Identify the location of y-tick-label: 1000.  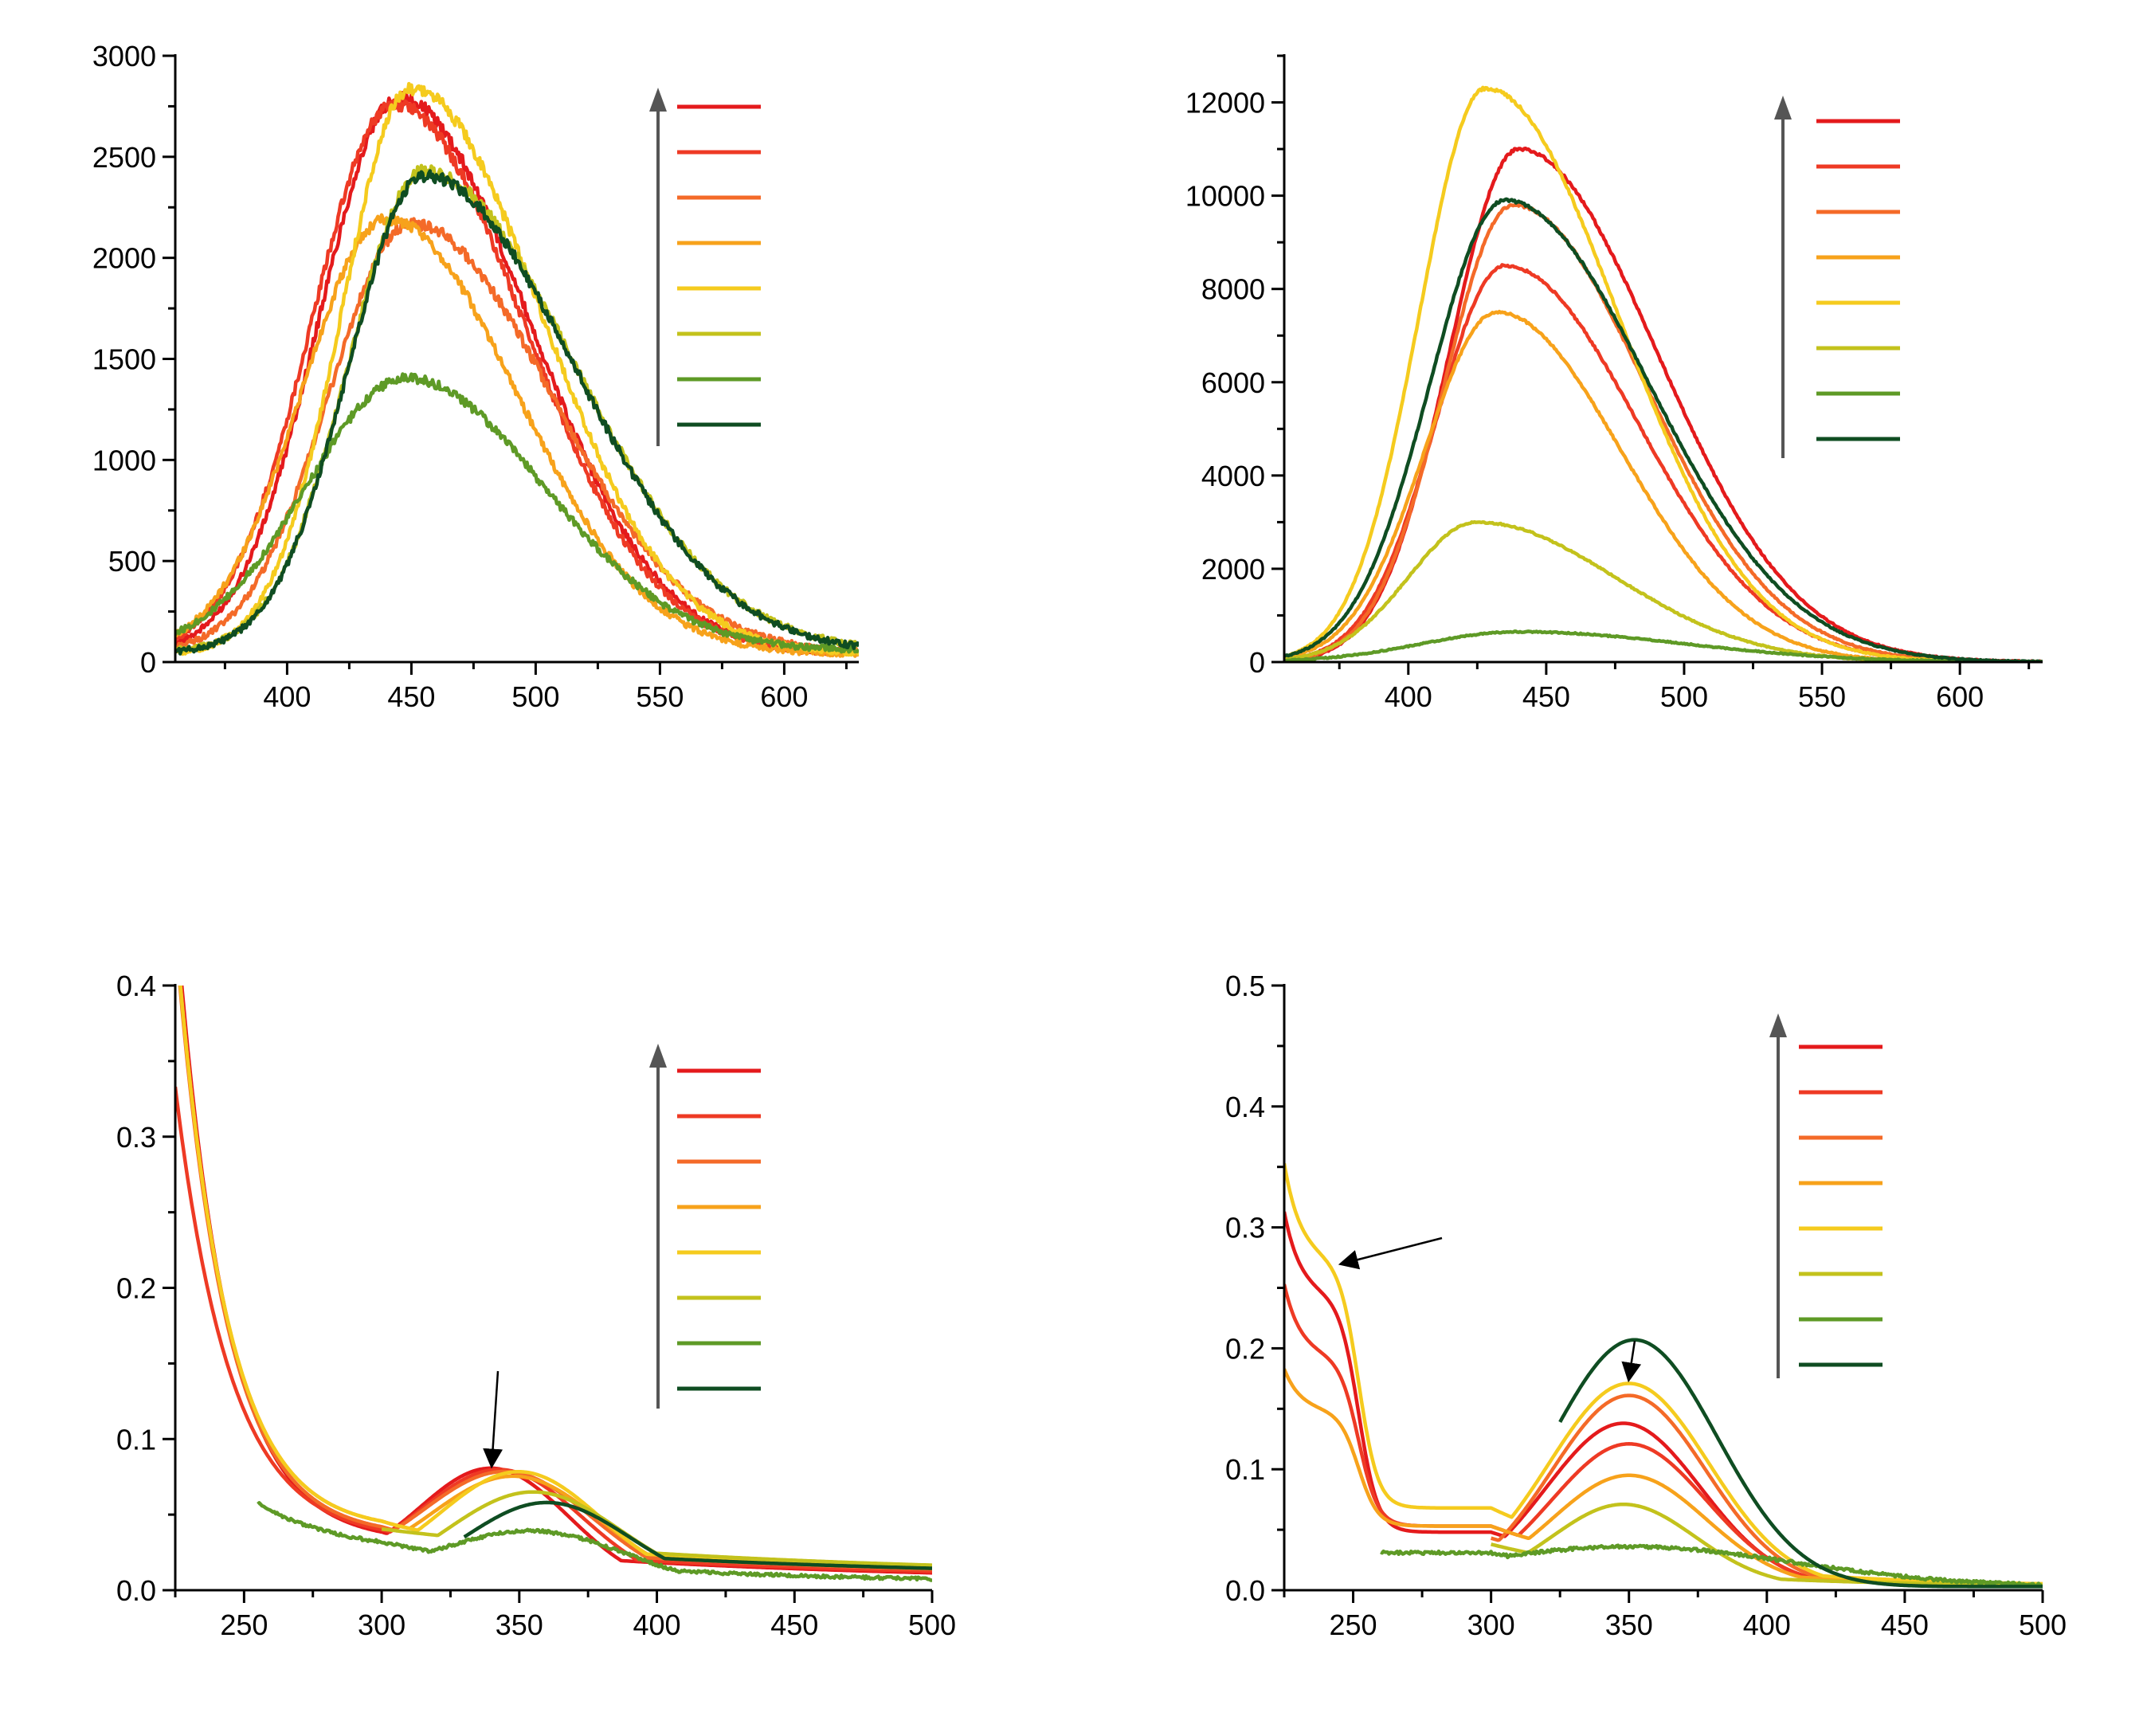
(124, 460).